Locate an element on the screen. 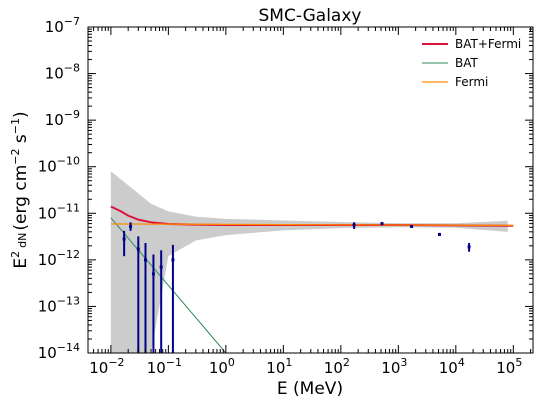 The width and height of the screenshot is (540, 404). x-tick-label: 10⁻² is located at coordinates (106, 366).